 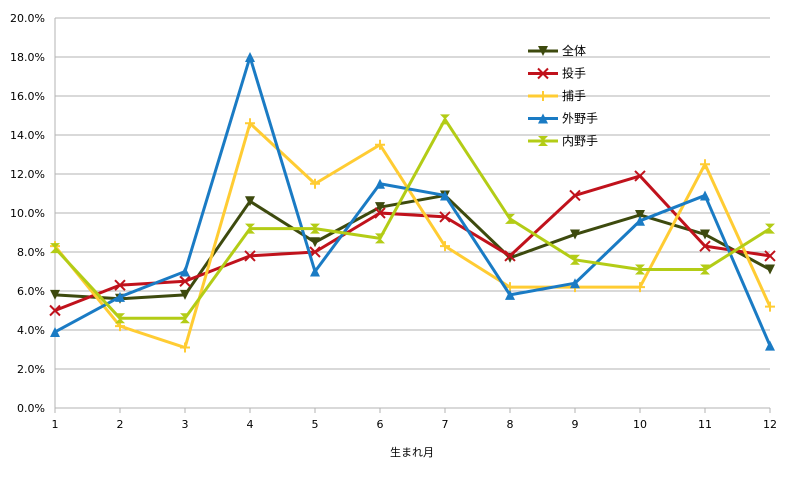 I want to click on x-tick-label: 2, so click(x=120, y=424).